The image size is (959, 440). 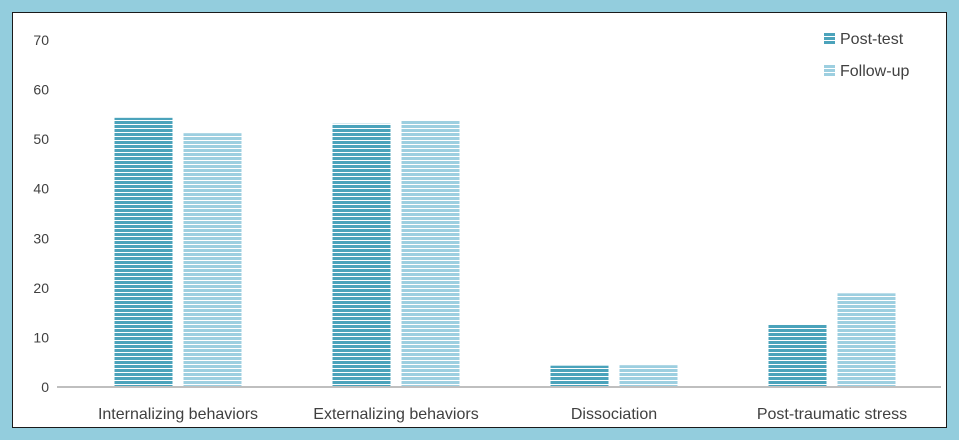 I want to click on y-tick-label: 20, so click(x=41, y=288).